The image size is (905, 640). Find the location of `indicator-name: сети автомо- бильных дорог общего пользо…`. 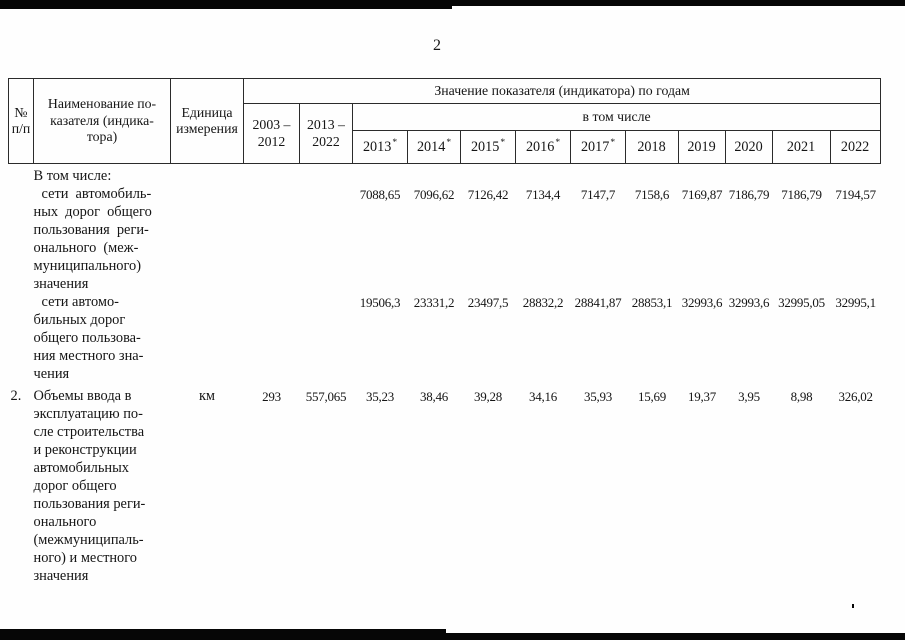

indicator-name: сети автомо- бильных дорог общего пользо… is located at coordinates (88, 338).